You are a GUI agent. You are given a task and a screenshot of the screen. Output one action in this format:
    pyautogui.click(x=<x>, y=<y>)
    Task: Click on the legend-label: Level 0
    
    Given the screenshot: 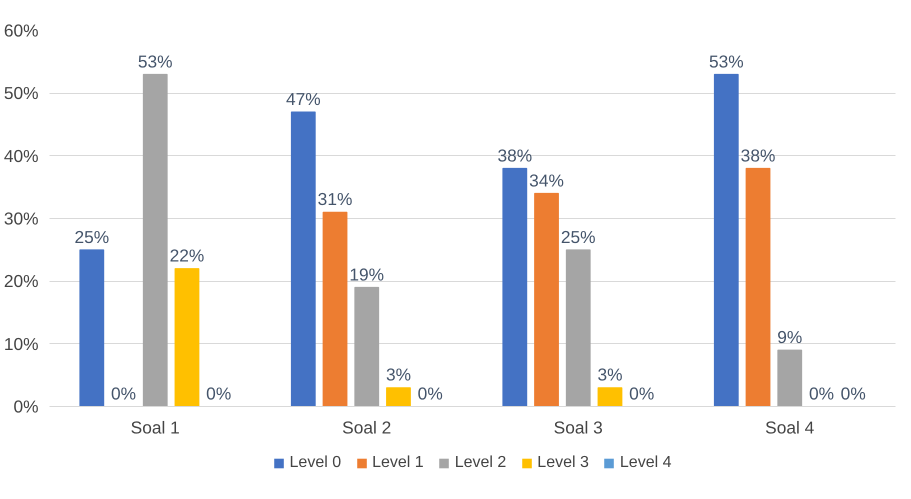 What is the action you would take?
    pyautogui.click(x=316, y=463)
    